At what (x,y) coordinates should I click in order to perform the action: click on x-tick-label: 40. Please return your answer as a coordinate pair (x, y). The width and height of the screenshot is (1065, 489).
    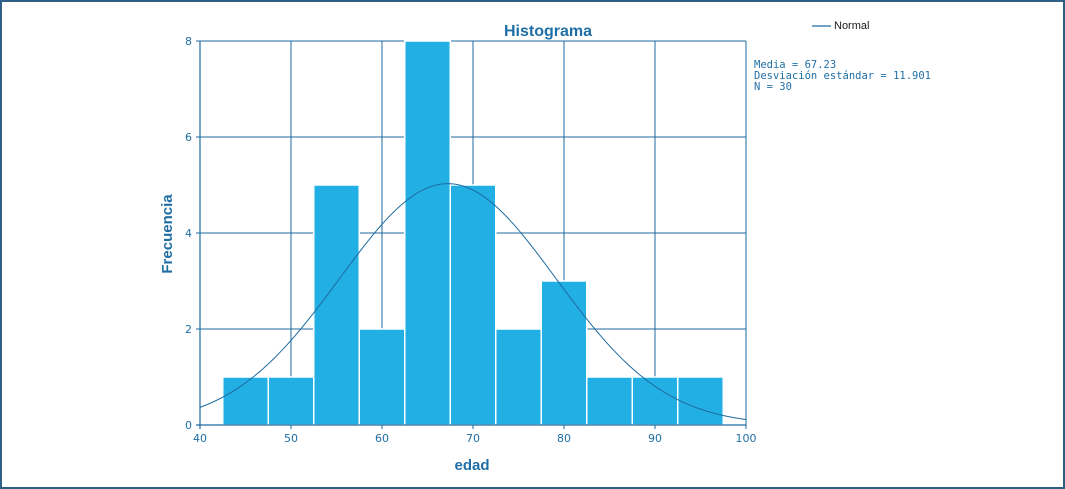
    Looking at the image, I should click on (200, 438).